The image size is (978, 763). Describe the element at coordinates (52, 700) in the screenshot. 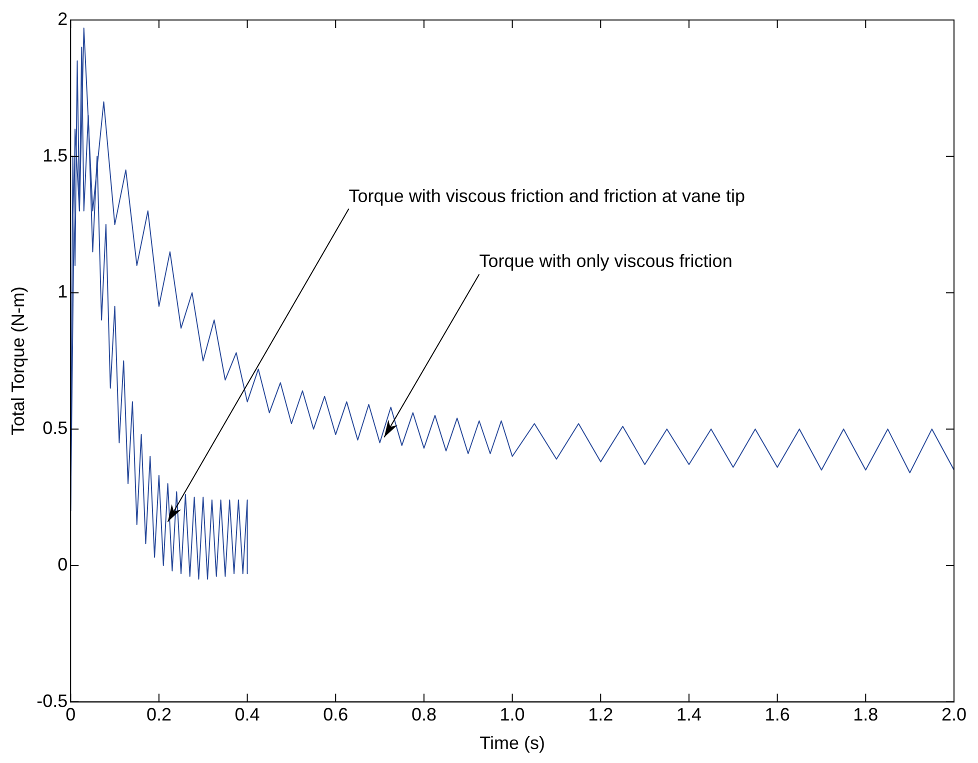

I see `y-tick-label: -0.5` at that location.